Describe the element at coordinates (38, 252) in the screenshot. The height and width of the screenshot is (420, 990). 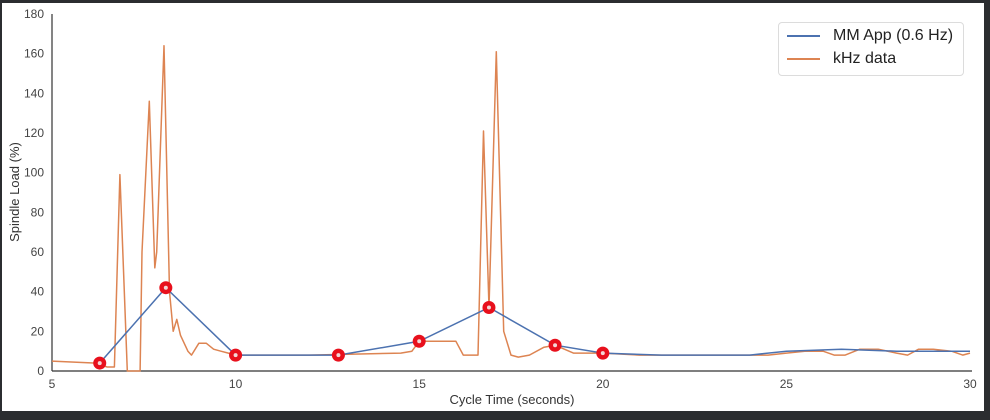
I see `y-tick-label: 60` at that location.